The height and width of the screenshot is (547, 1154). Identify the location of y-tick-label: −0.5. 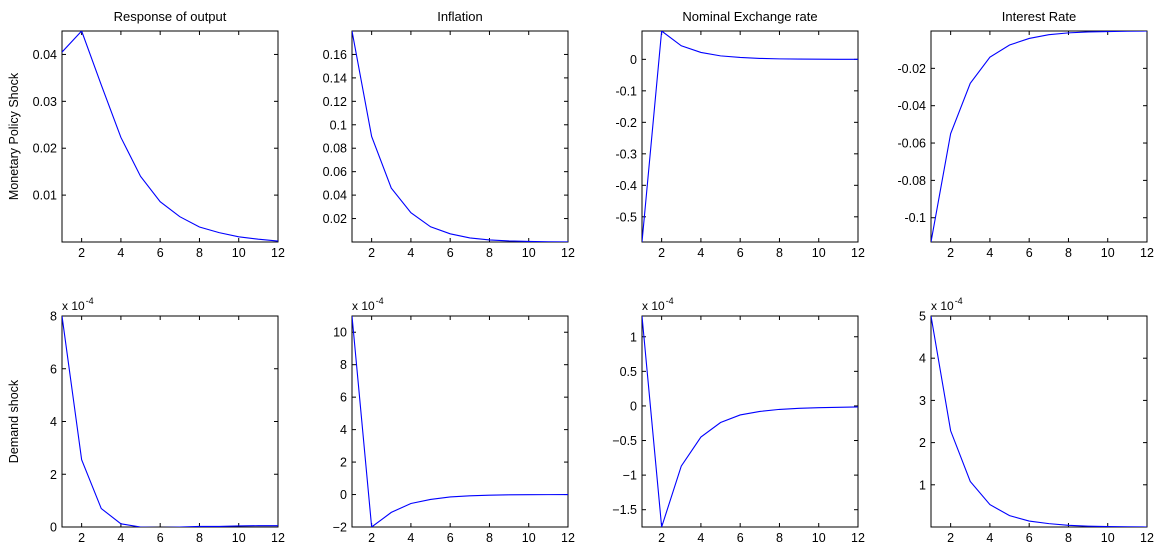
(624, 441).